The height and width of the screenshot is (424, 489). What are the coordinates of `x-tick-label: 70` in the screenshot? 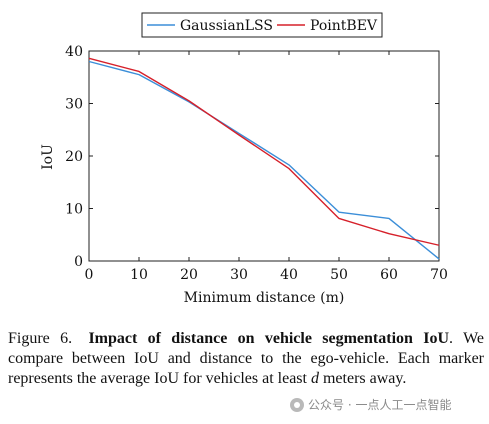 It's located at (439, 275).